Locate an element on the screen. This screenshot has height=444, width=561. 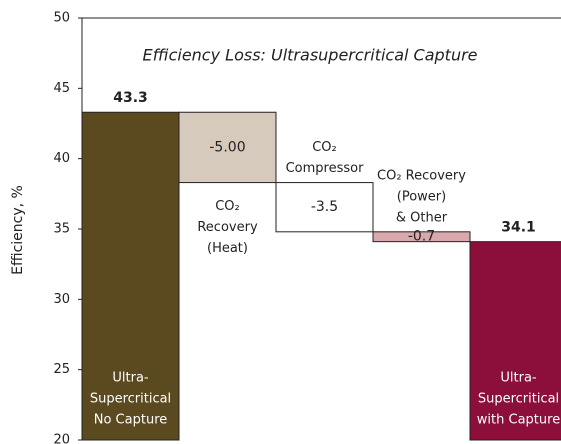
value-label: -0.7 is located at coordinates (421, 237).